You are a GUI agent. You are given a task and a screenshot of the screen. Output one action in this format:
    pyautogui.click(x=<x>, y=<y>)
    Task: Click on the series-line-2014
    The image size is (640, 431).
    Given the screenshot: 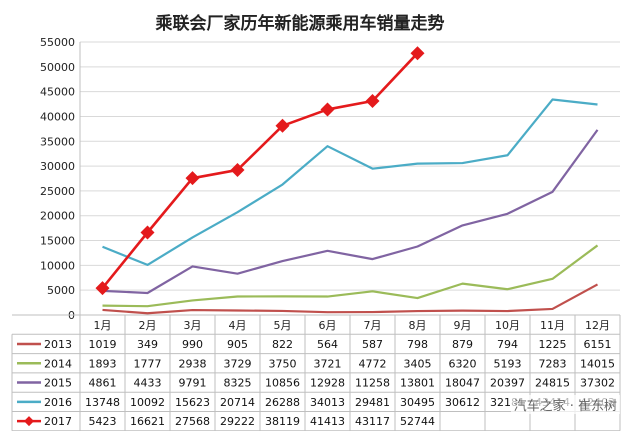 What is the action you would take?
    pyautogui.click(x=350, y=276)
    